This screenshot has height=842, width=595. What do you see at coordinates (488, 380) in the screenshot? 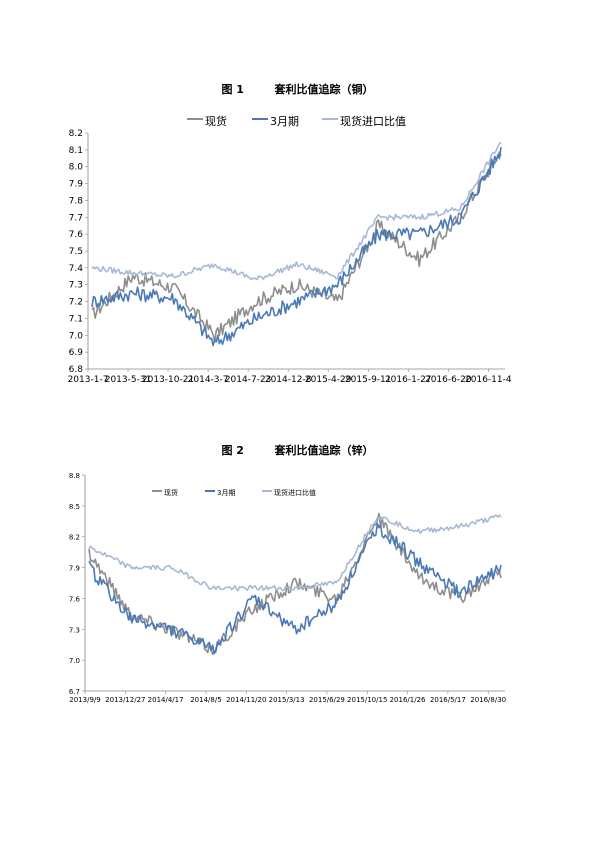
I see `x-tick-label: 2016-11-4` at bounding box center [488, 380].